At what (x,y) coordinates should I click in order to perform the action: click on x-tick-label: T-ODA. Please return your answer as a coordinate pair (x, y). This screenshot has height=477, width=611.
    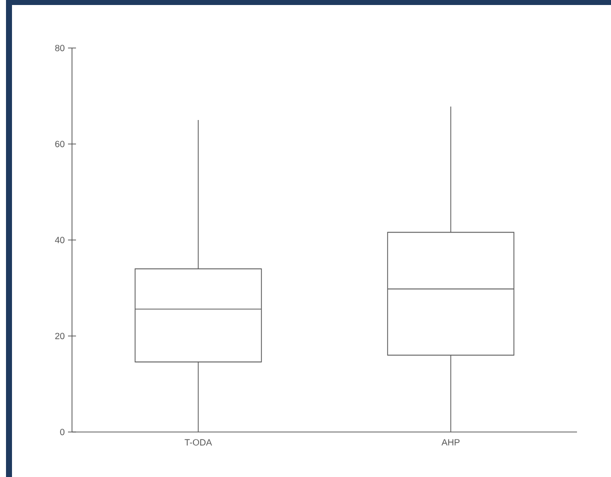
    Looking at the image, I should click on (198, 442).